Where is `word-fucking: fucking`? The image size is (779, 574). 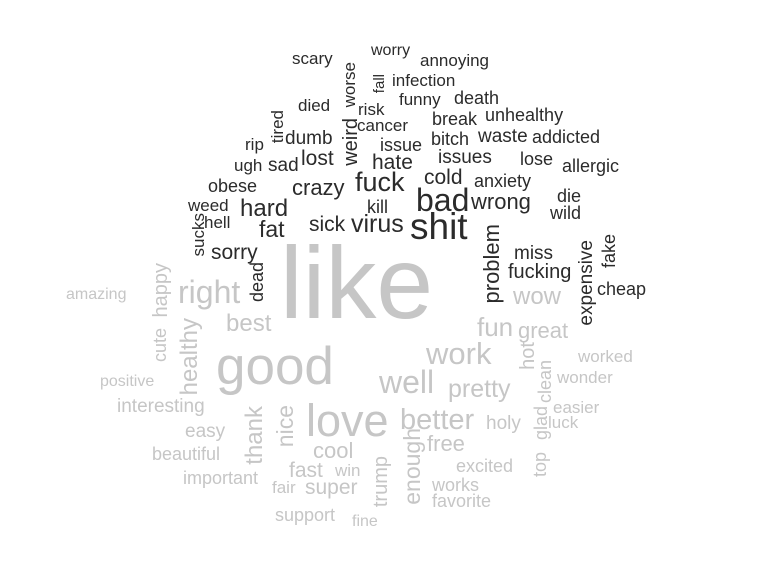 word-fucking: fucking is located at coordinates (540, 272).